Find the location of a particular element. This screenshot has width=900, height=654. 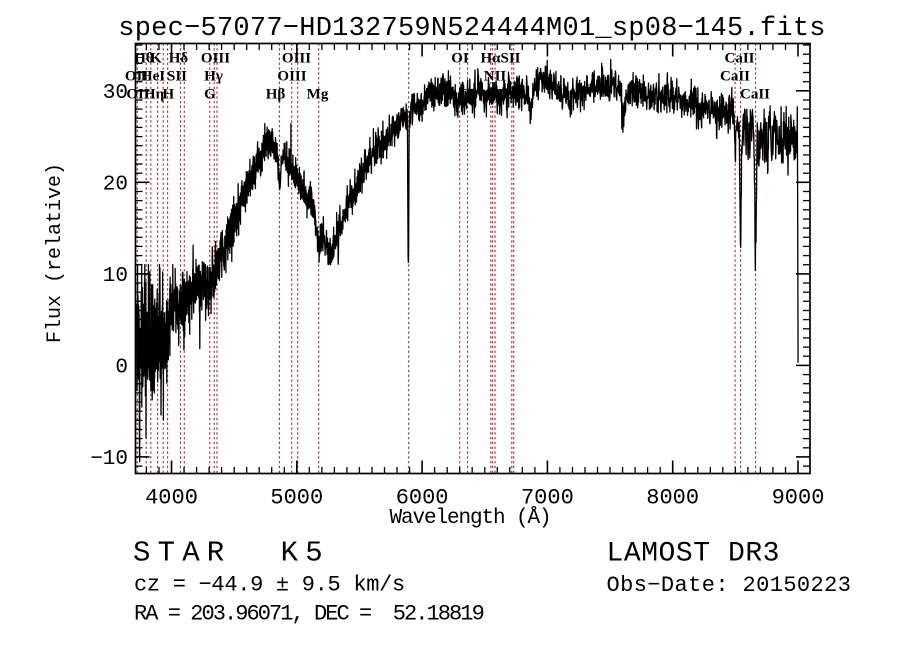

svg-text: 6000 is located at coordinates (422, 498).